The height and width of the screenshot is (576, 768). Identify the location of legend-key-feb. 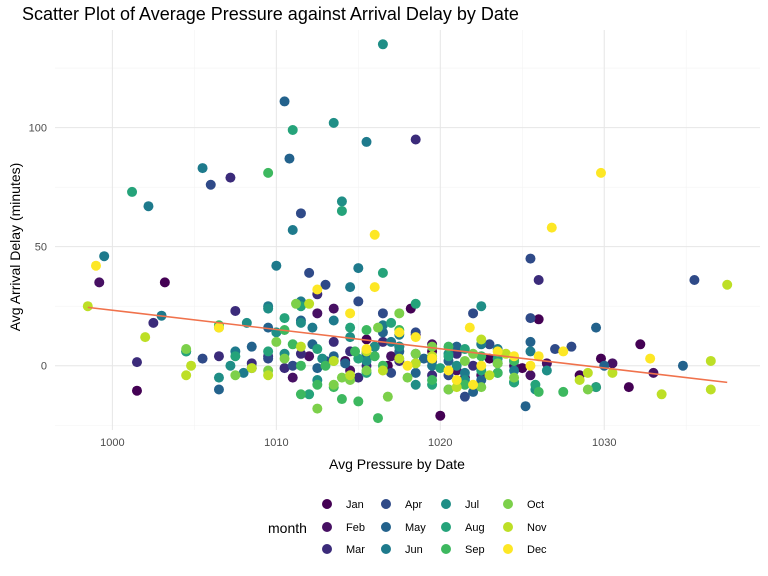
(327, 527).